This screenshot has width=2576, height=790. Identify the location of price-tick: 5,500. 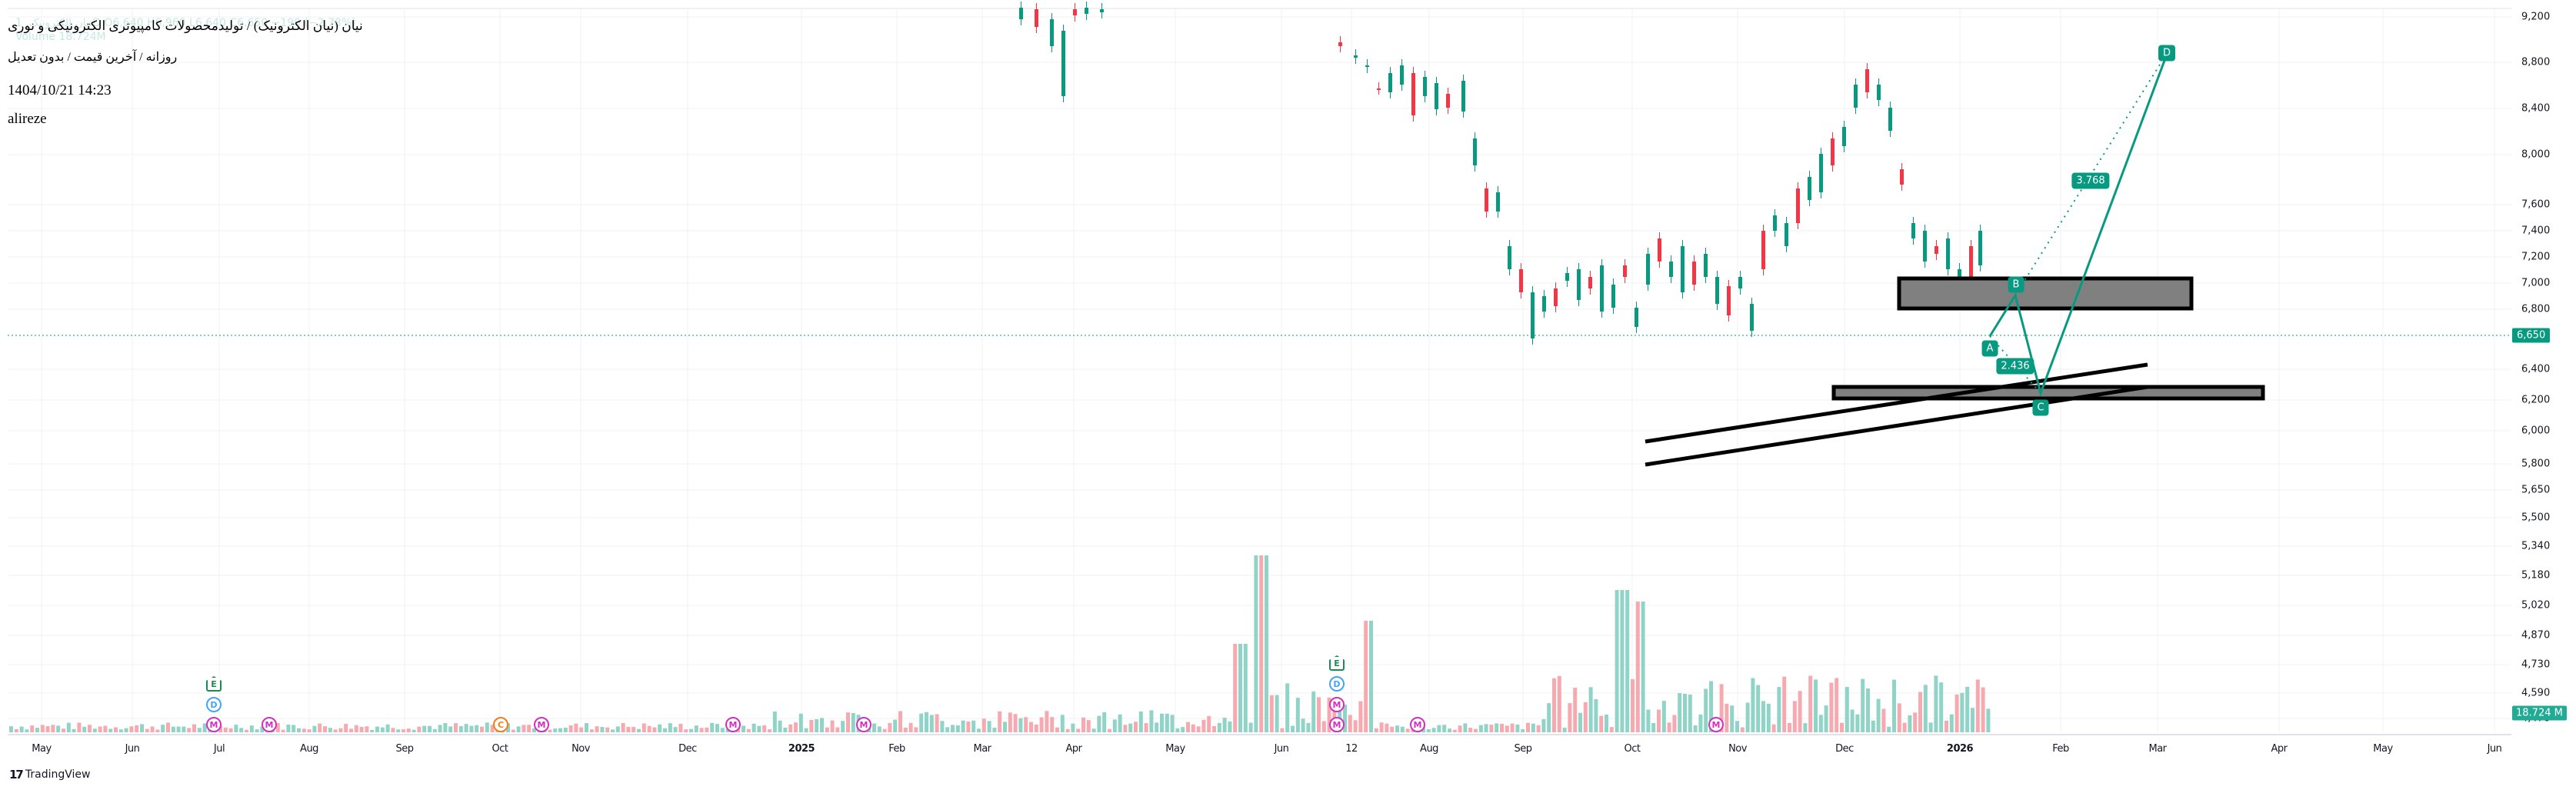
(2536, 518).